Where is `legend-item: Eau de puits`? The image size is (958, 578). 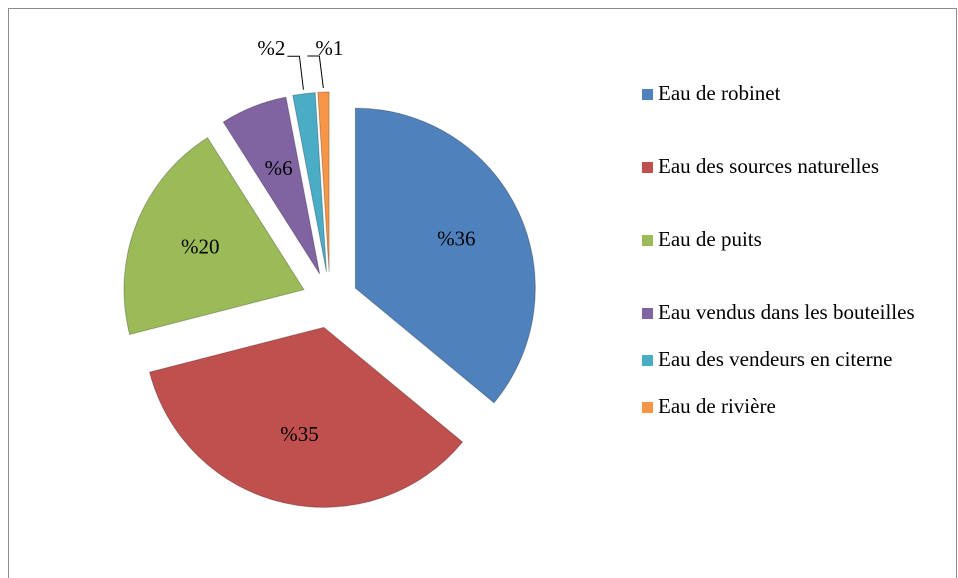 legend-item: Eau de puits is located at coordinates (797, 239).